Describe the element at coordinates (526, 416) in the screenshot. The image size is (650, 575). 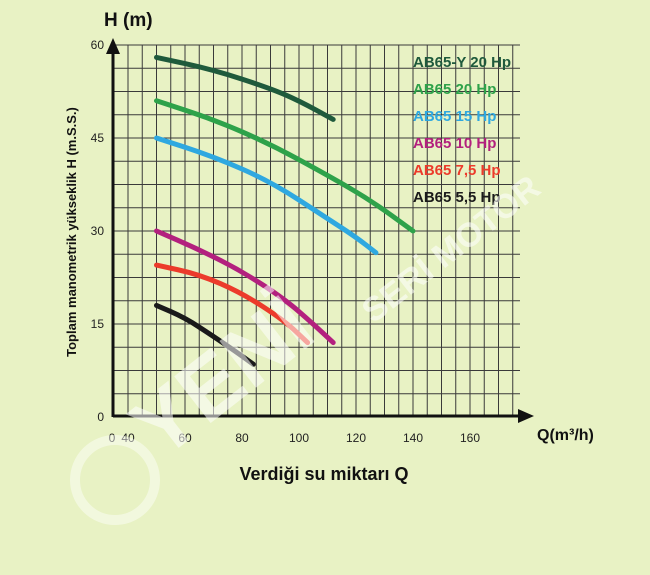
I see `x-axis-arrow` at that location.